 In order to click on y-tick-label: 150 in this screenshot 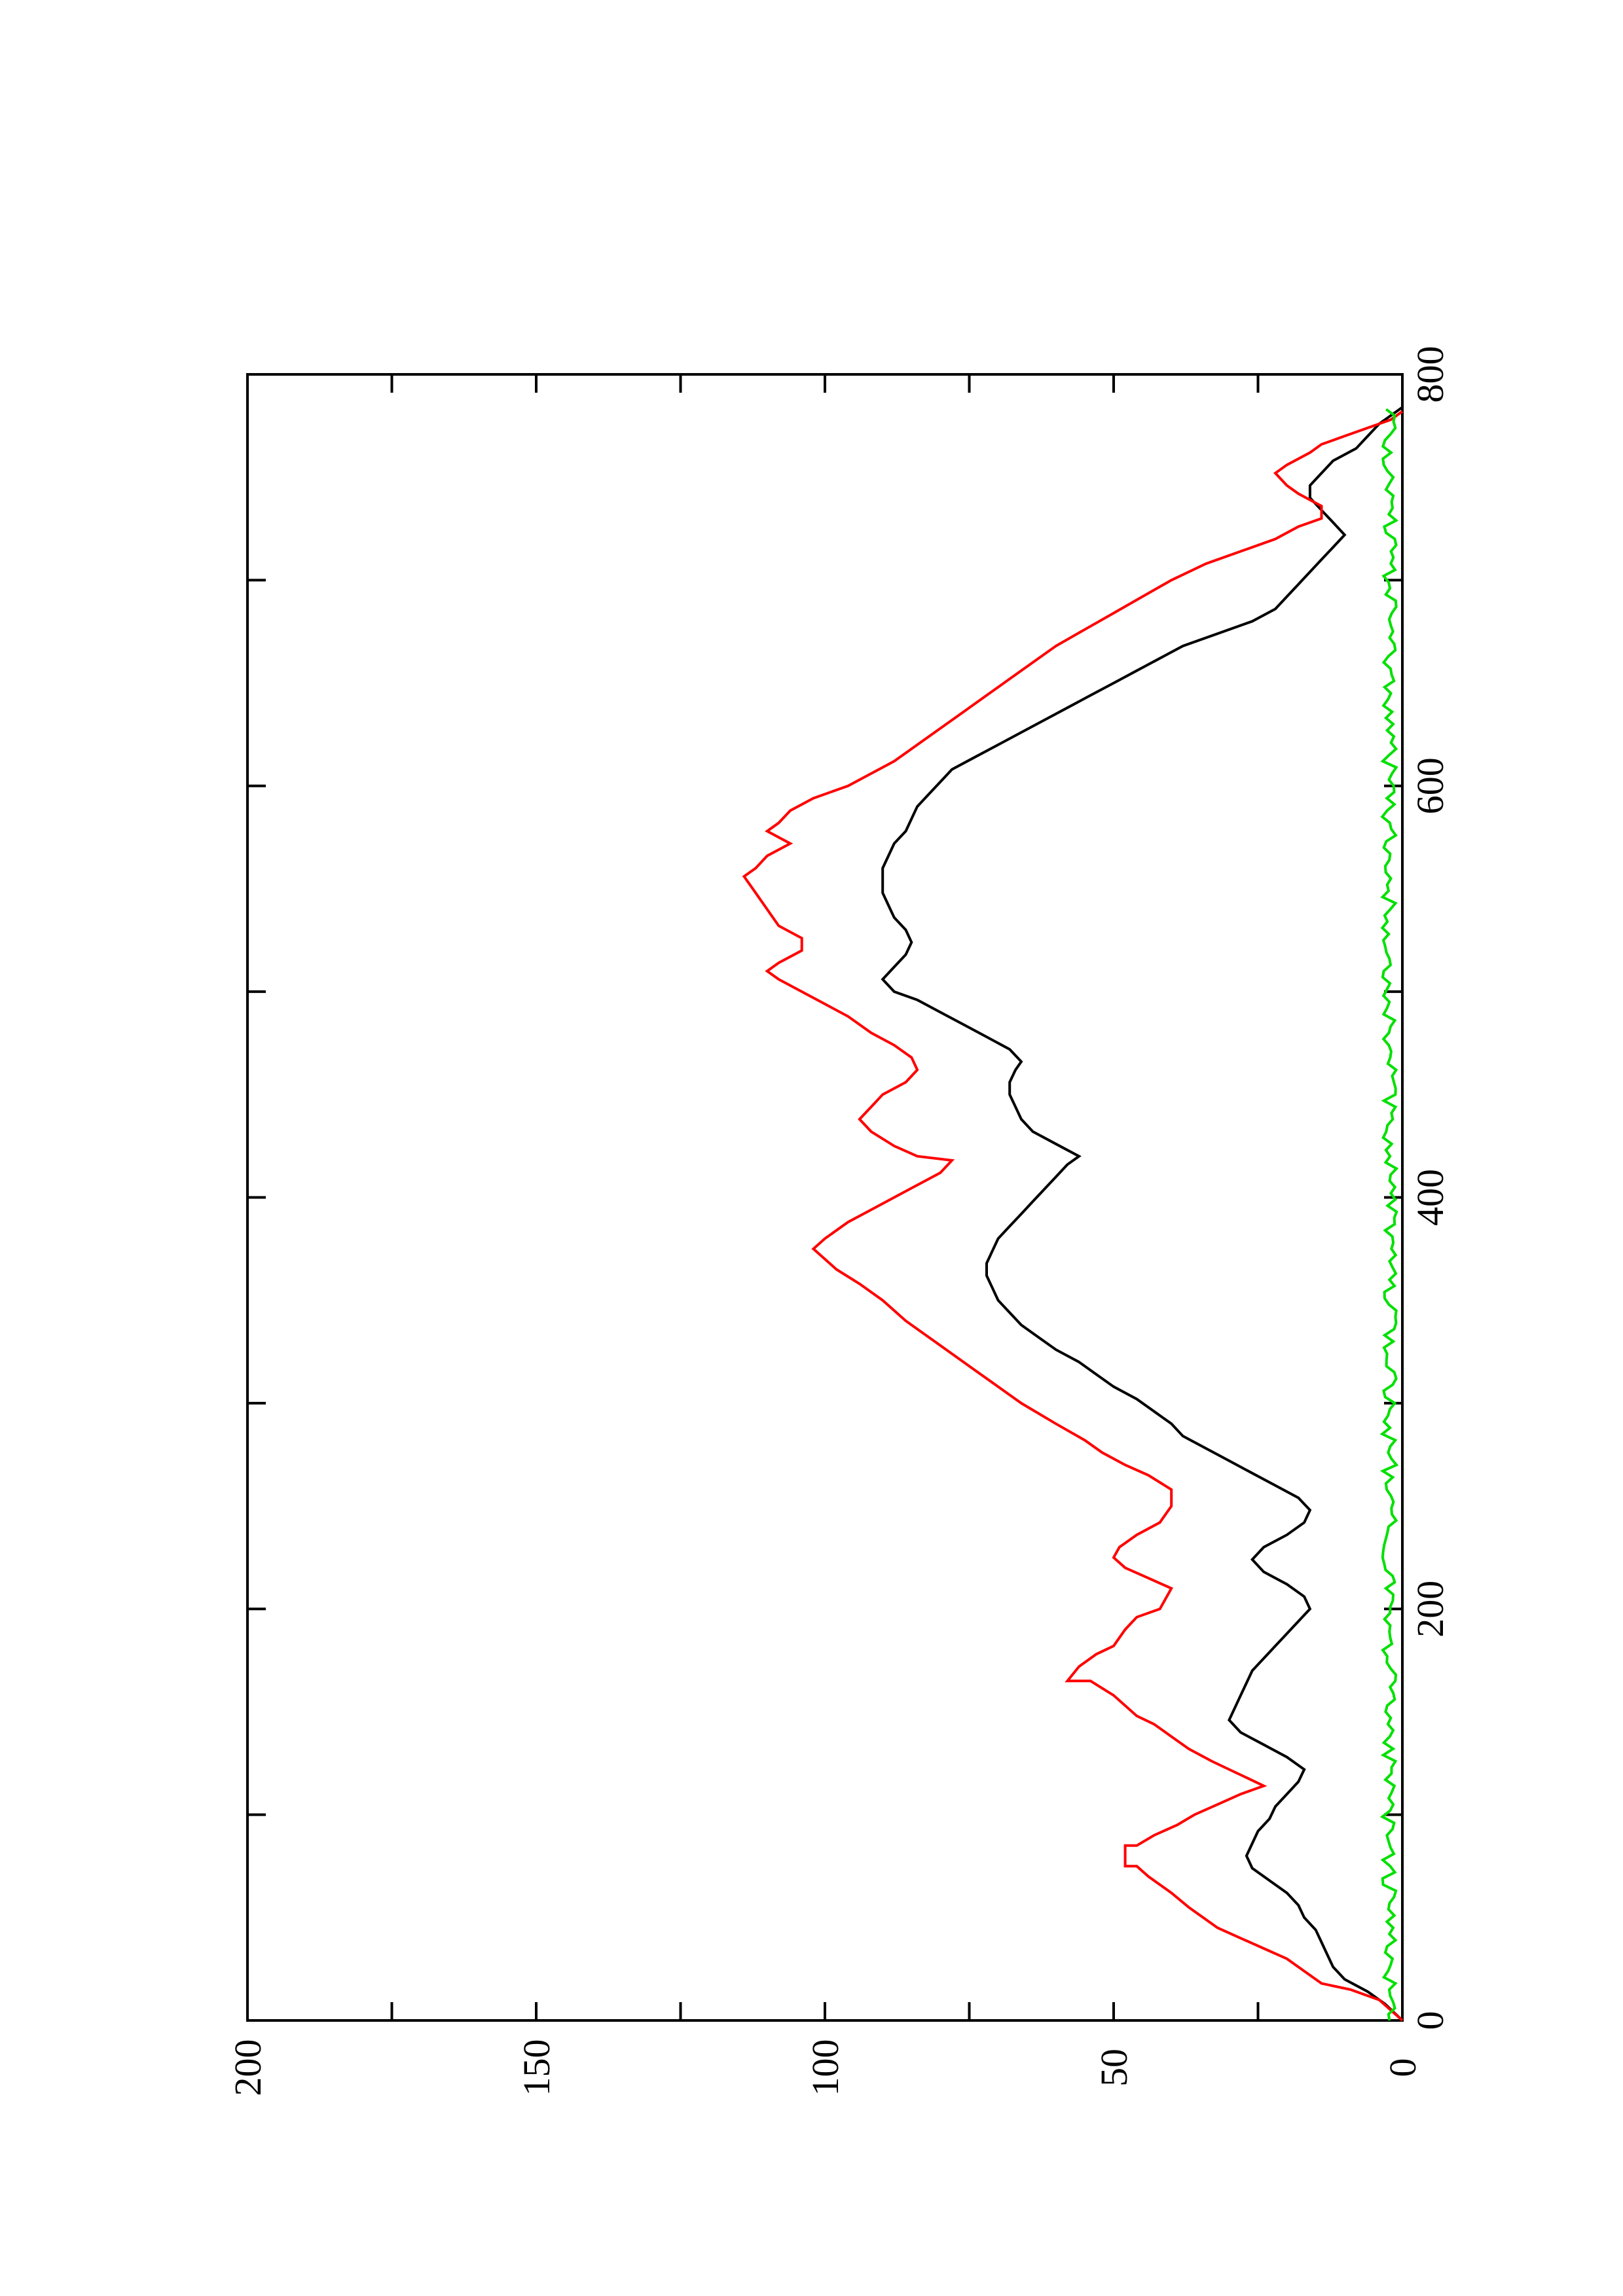, I will do `click(536, 2067)`.